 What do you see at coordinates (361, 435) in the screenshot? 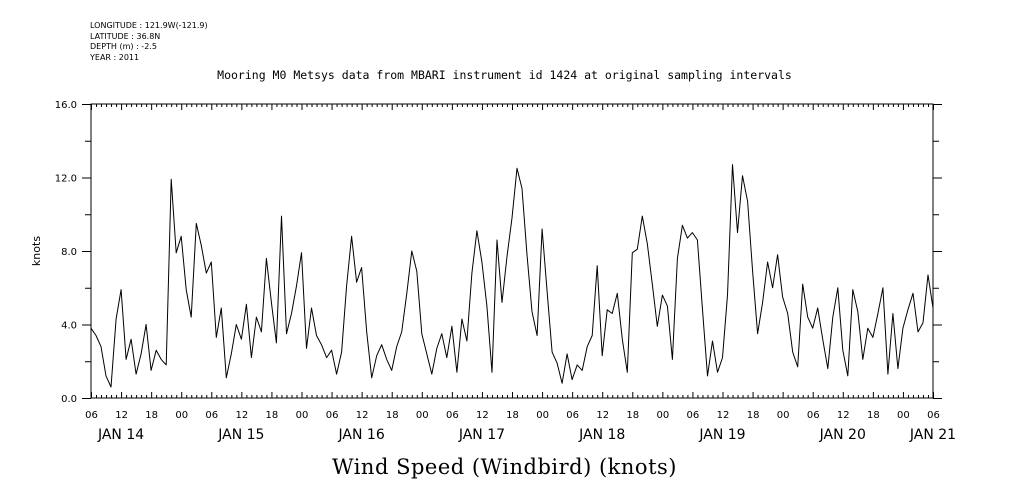
I see `x-day-label: JAN 16` at bounding box center [361, 435].